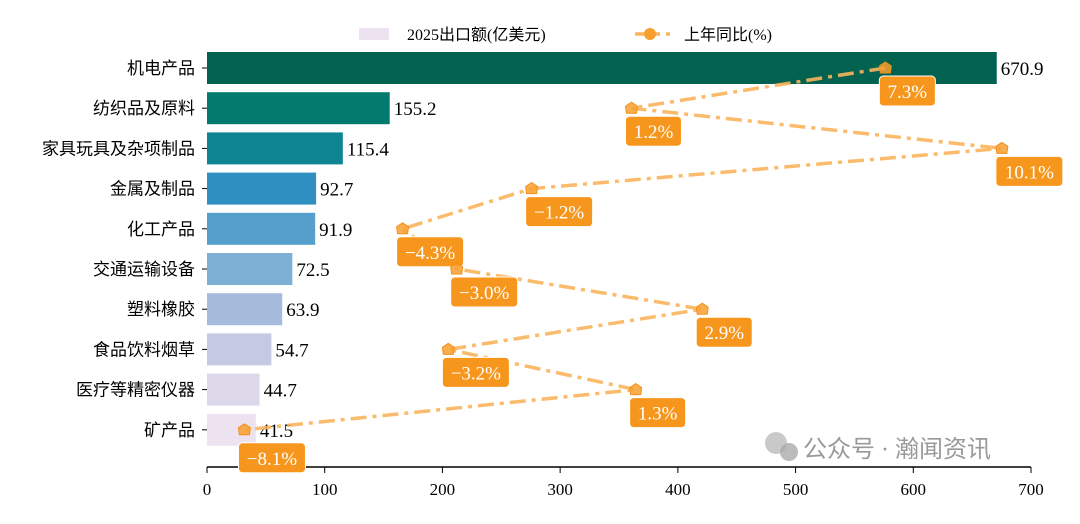 This screenshot has width=1080, height=524. What do you see at coordinates (144, 349) in the screenshot?
I see `y-tick-label: 食品饮料烟草` at bounding box center [144, 349].